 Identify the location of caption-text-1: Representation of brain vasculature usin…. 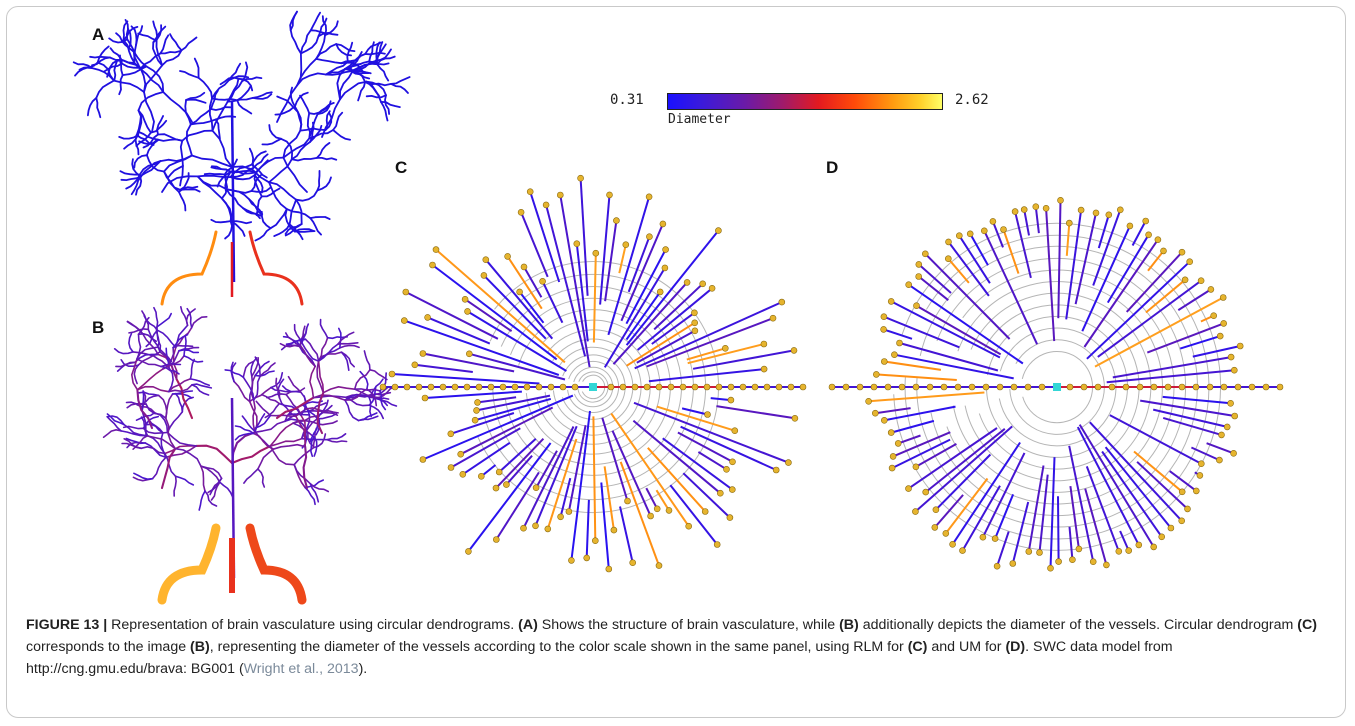
(313, 625).